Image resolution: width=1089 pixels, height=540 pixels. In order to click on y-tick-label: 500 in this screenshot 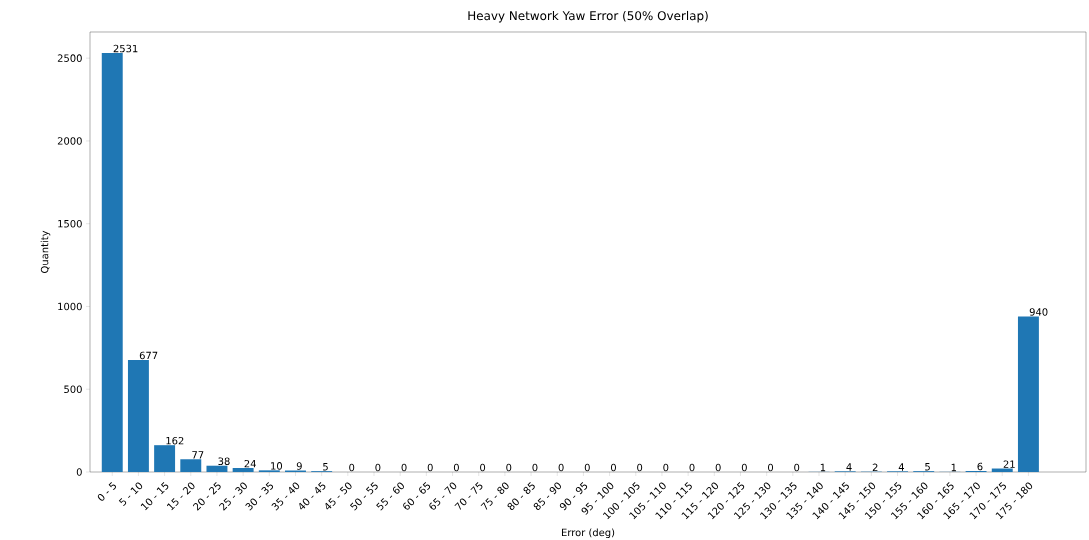, I will do `click(73, 389)`.